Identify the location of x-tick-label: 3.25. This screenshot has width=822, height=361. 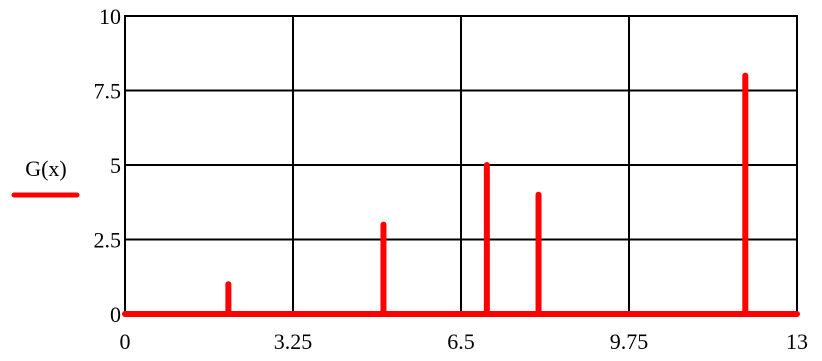
(293, 341).